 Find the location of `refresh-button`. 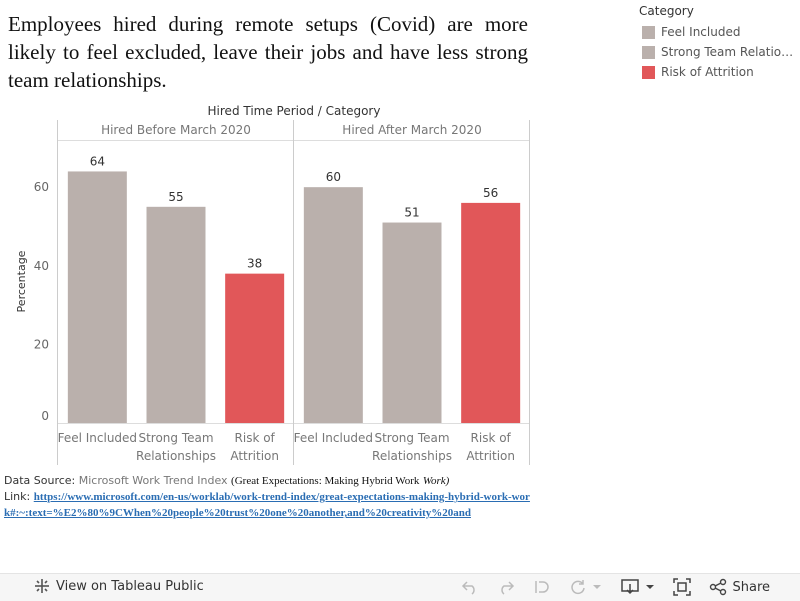

refresh-button is located at coordinates (585, 587).